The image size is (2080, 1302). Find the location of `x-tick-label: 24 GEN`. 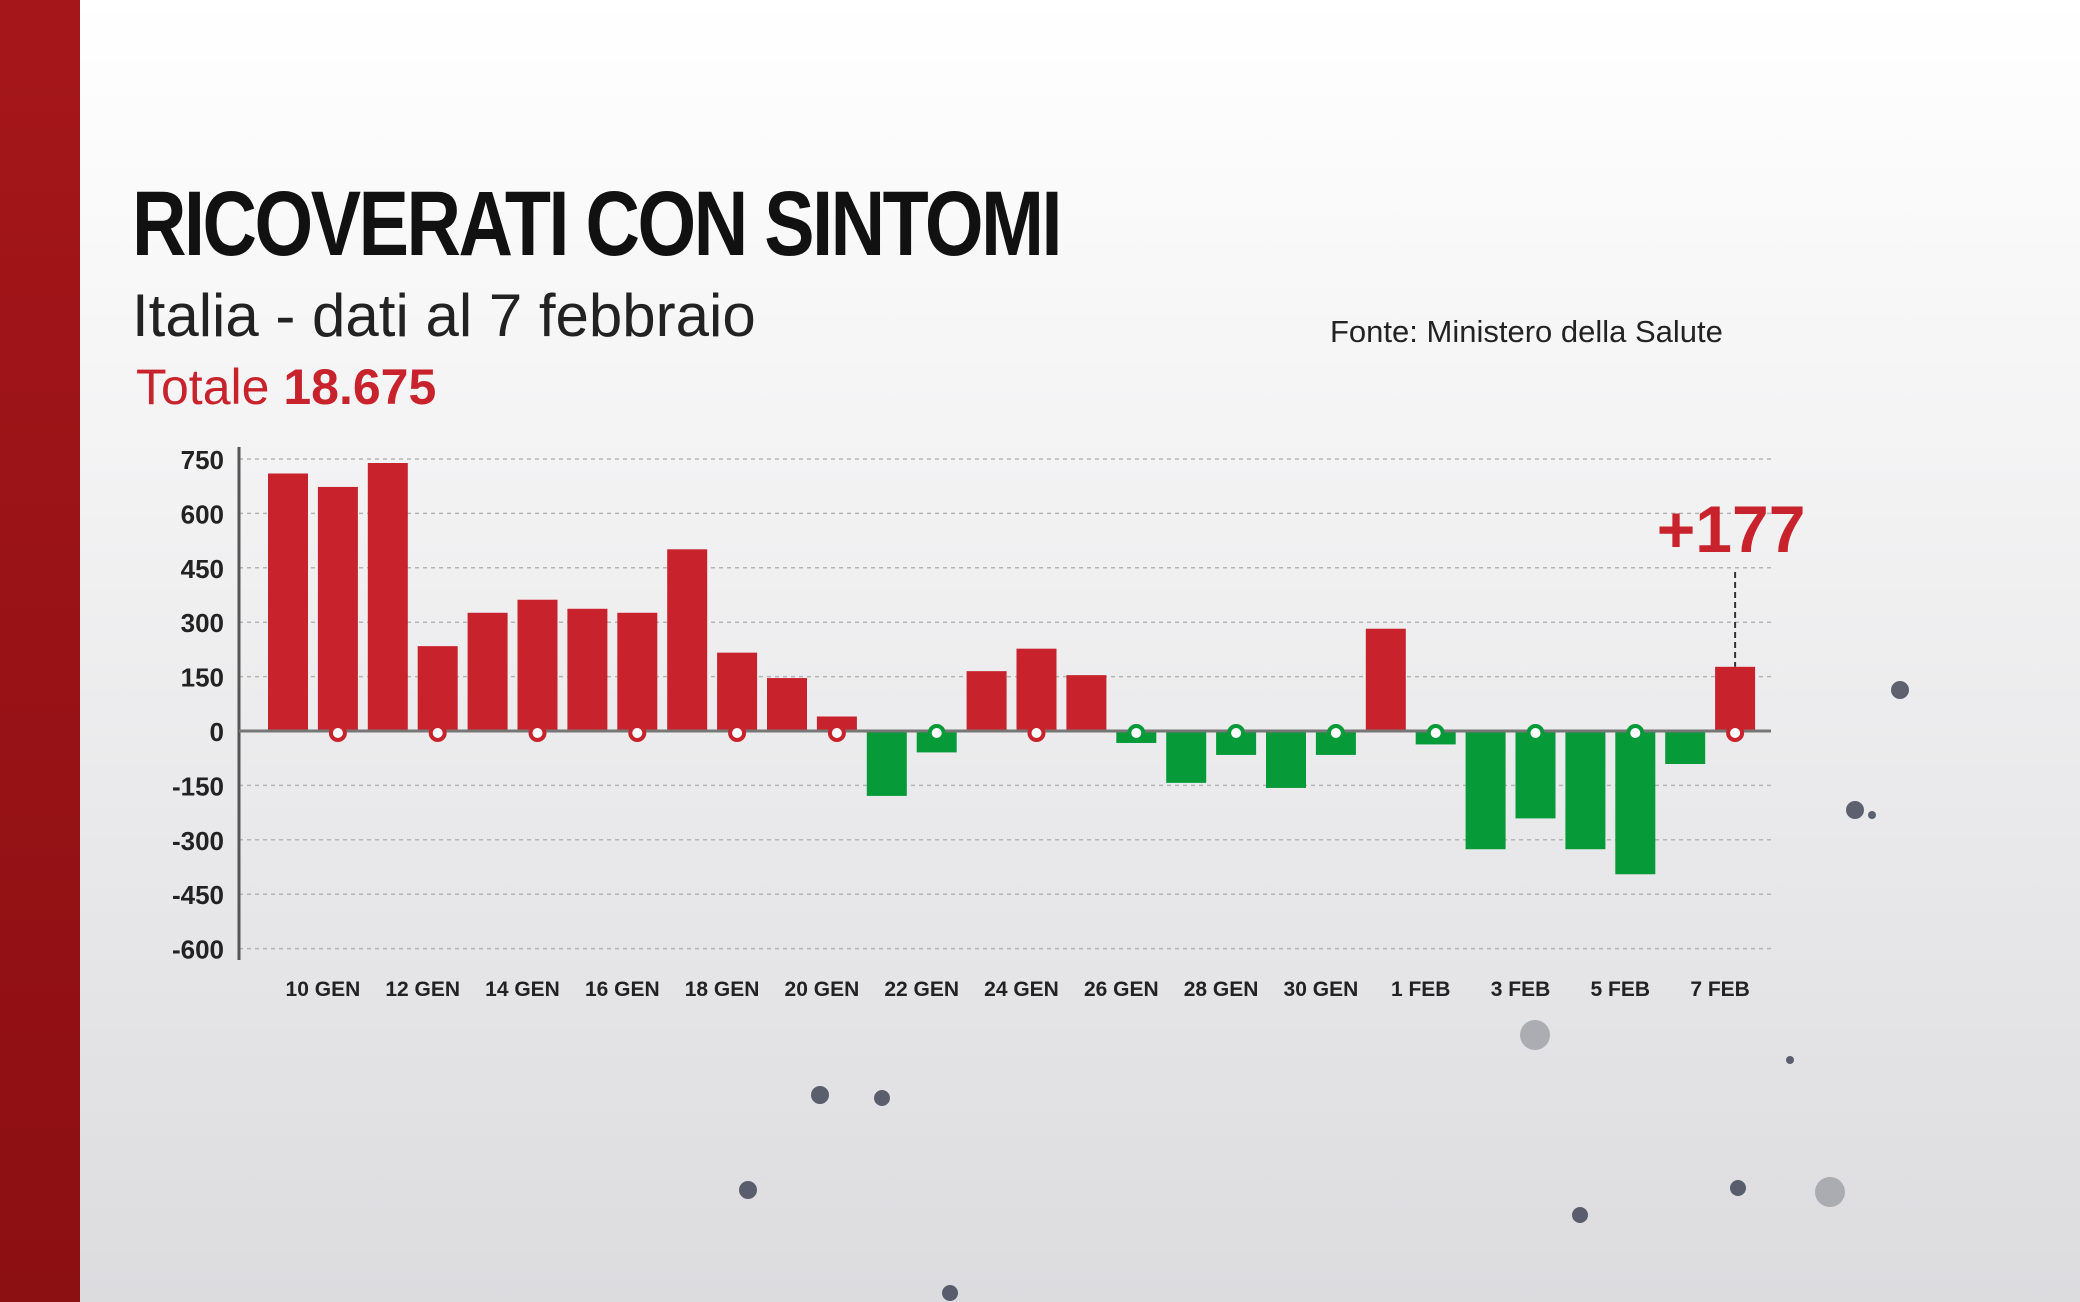

x-tick-label: 24 GEN is located at coordinates (1021, 989).